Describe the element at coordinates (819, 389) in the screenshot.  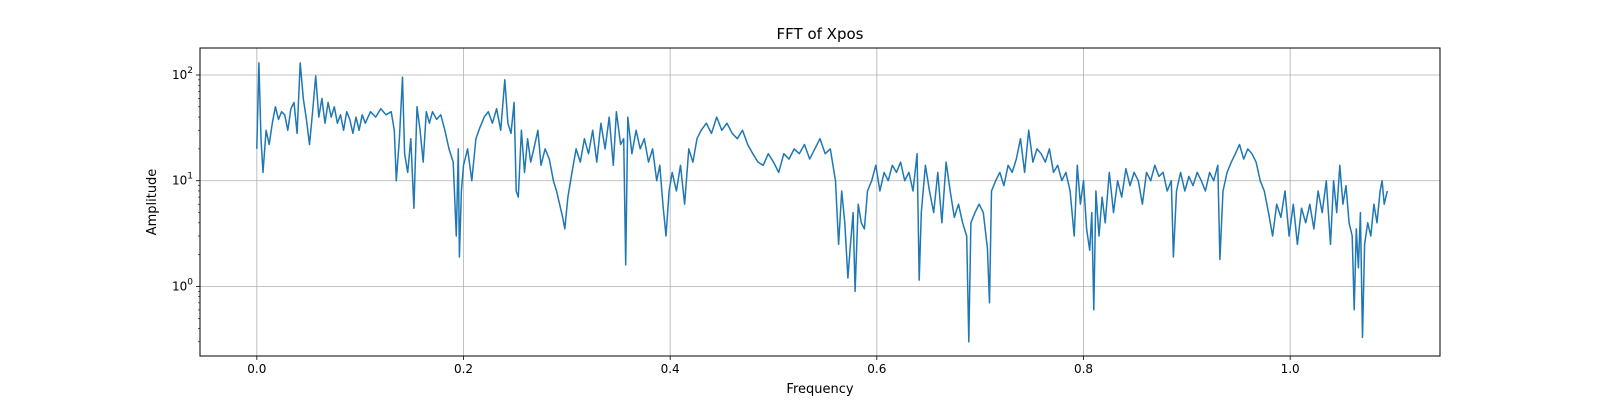
I see `x-axis-label: Frequency` at that location.